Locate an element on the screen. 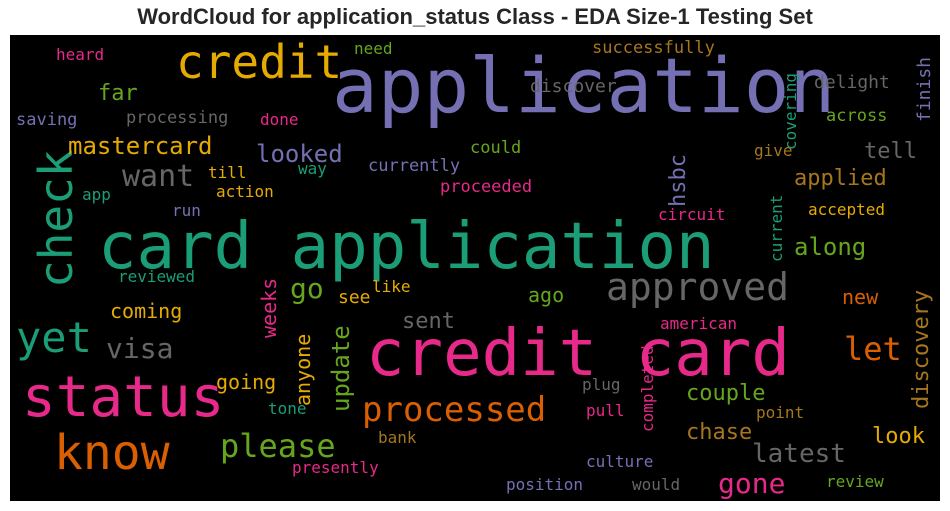 This screenshot has height=511, width=950. word-processing: processing is located at coordinates (177, 118).